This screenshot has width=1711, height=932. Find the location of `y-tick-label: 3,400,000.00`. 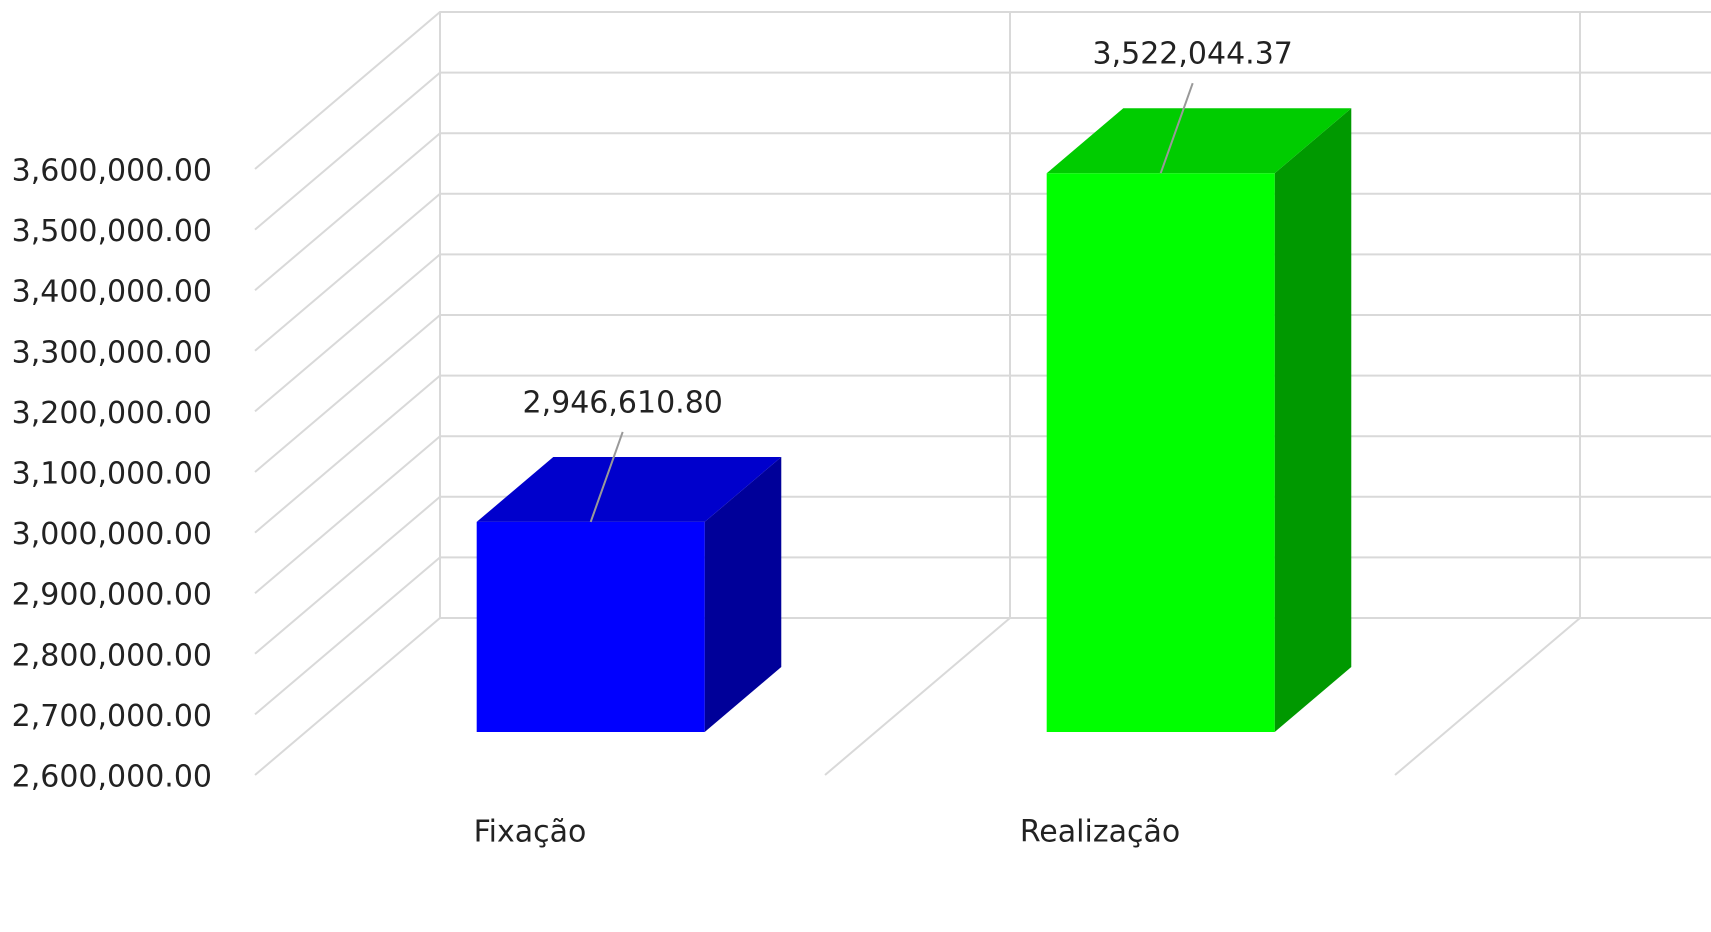

y-tick-label: 3,400,000.00 is located at coordinates (112, 292).